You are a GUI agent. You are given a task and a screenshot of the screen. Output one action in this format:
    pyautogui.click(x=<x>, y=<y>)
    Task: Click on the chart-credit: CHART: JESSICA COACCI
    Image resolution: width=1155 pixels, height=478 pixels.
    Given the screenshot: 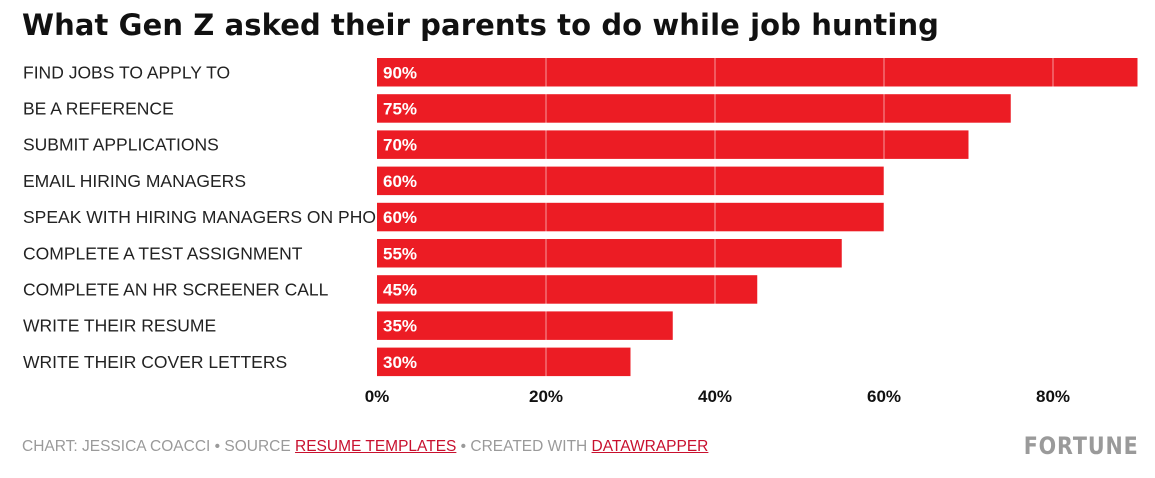 What is the action you would take?
    pyautogui.click(x=116, y=446)
    